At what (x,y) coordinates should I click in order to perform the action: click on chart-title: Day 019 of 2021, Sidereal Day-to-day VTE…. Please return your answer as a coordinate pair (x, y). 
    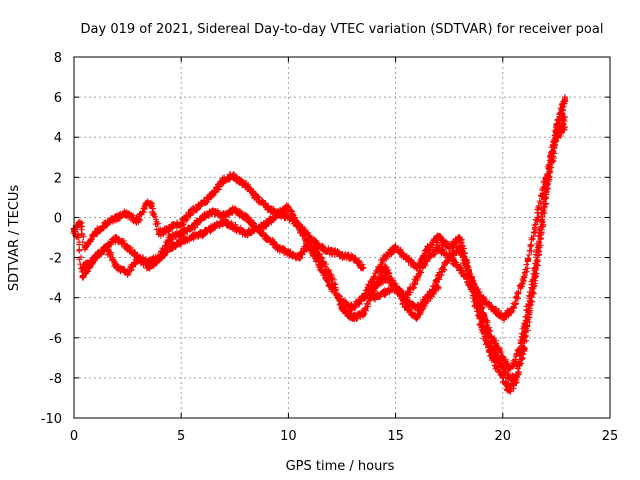
    Looking at the image, I should click on (342, 29).